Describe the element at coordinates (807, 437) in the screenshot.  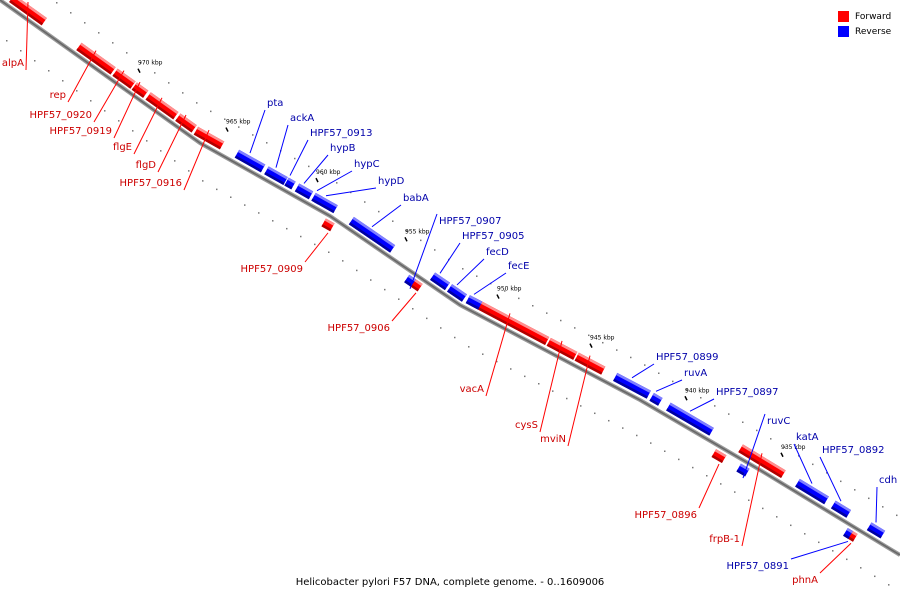
I see `gene-label: katA` at that location.